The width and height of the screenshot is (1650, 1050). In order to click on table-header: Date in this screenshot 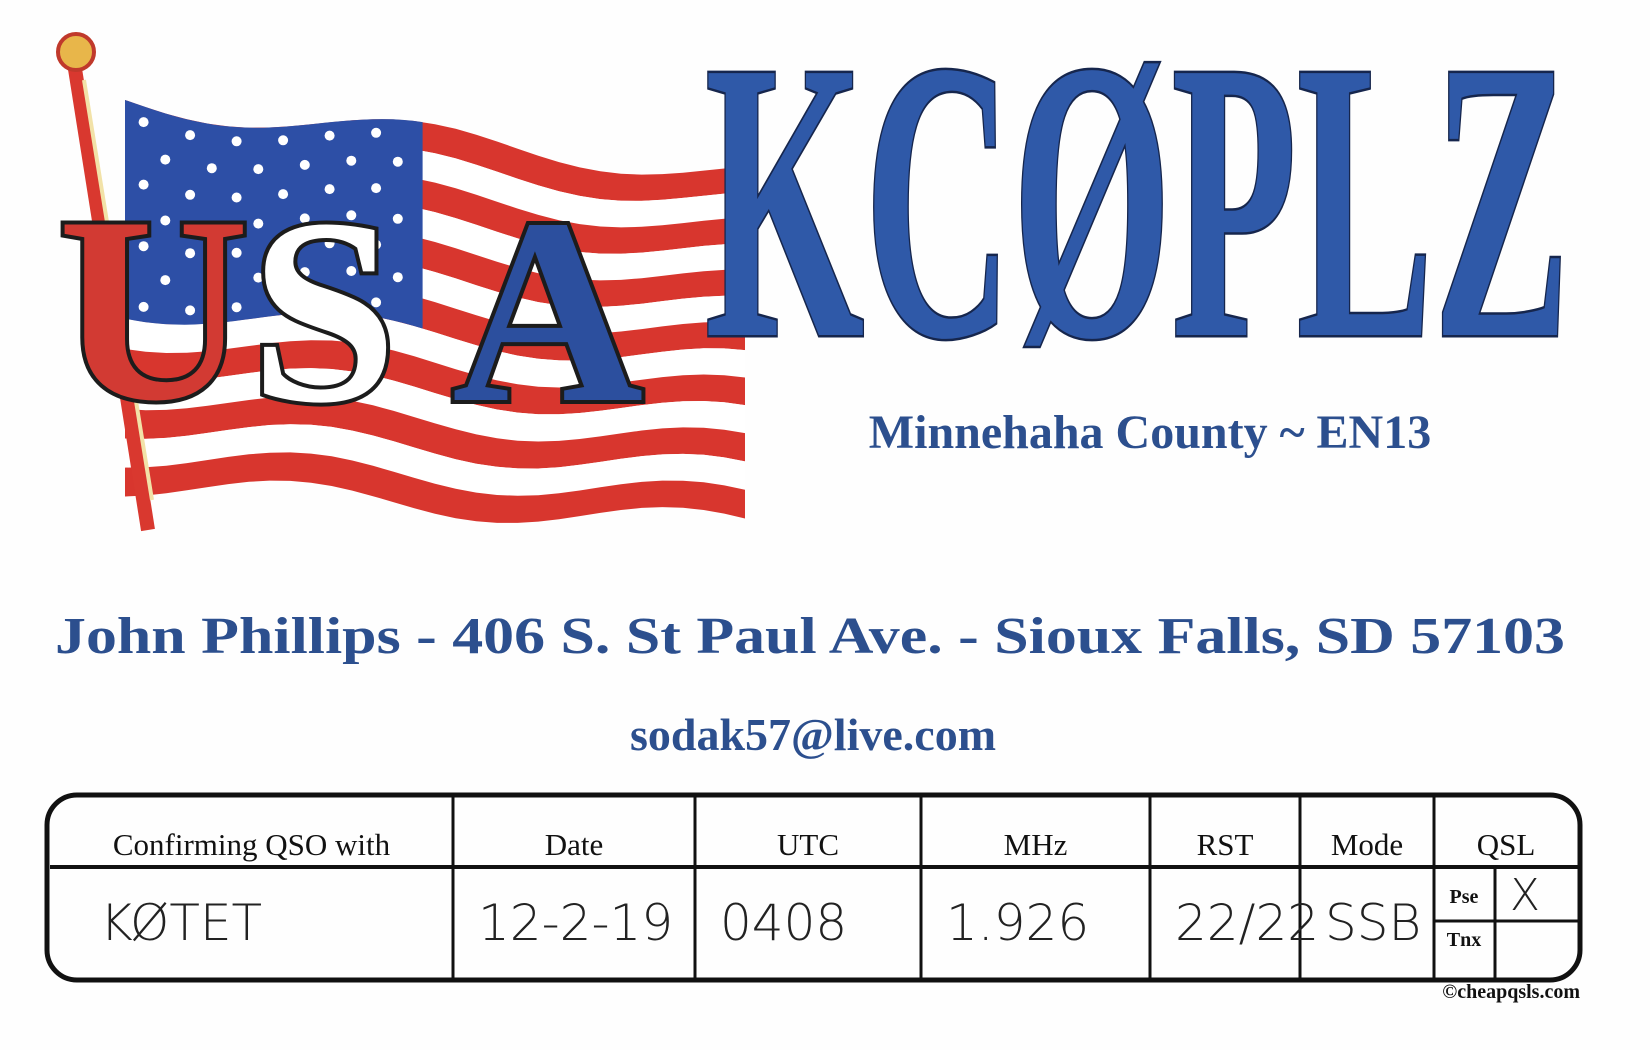, I will do `click(574, 844)`.